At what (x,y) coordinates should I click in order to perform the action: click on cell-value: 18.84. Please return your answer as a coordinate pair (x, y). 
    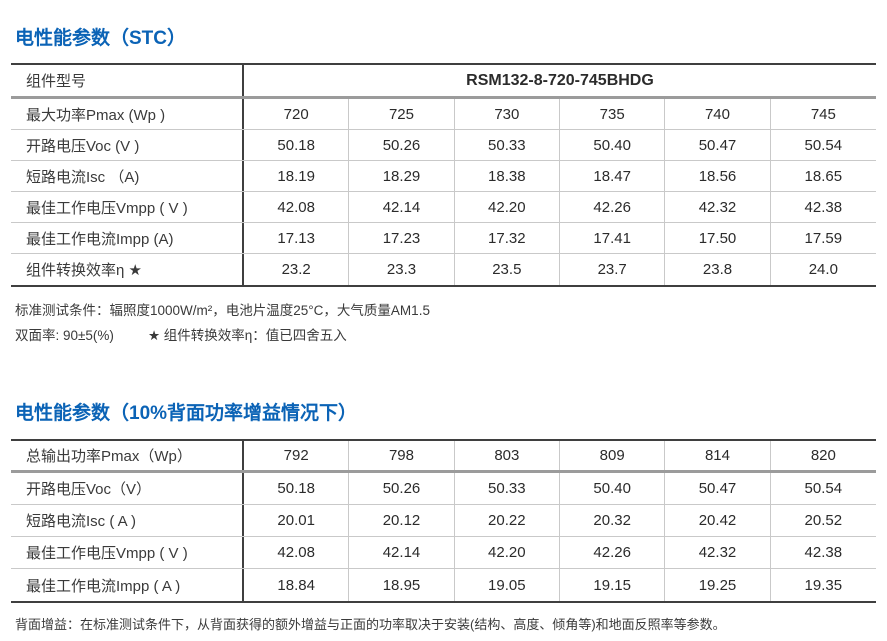
    Looking at the image, I should click on (297, 585).